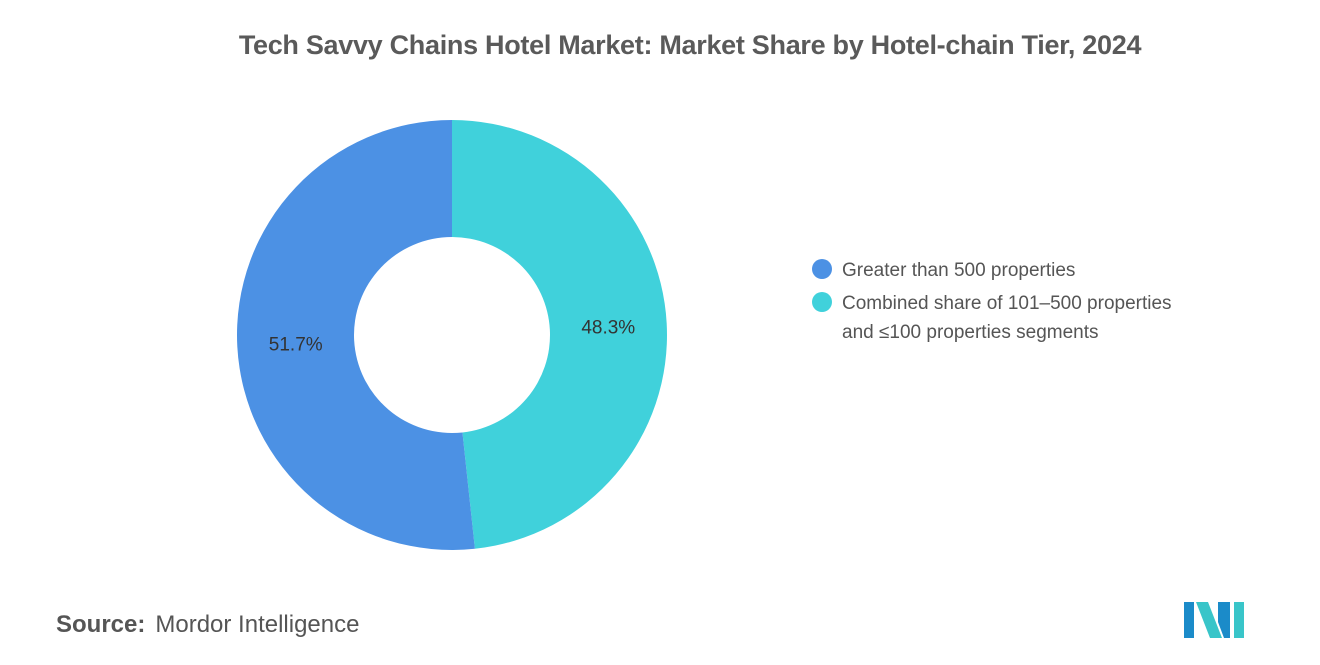 The height and width of the screenshot is (665, 1320). What do you see at coordinates (959, 270) in the screenshot?
I see `legend-label: Greater than 500 properties` at bounding box center [959, 270].